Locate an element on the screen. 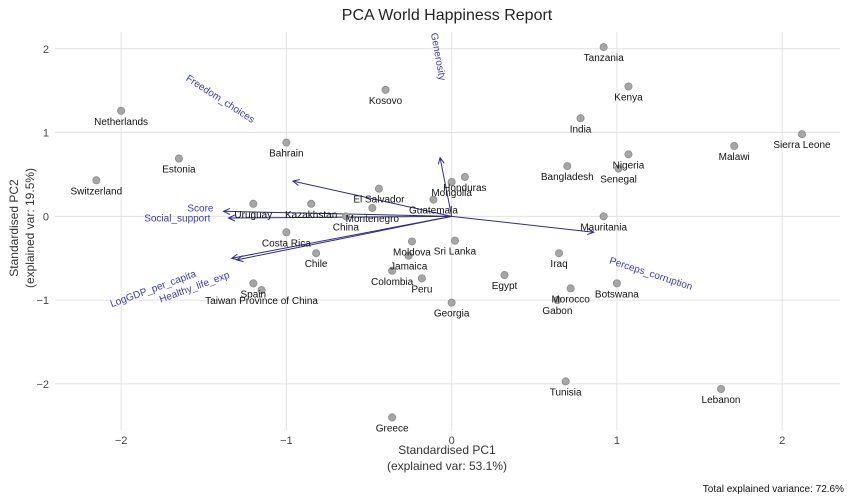 Image resolution: width=850 pixels, height=500 pixels. x-tick-label: 1 is located at coordinates (617, 441).